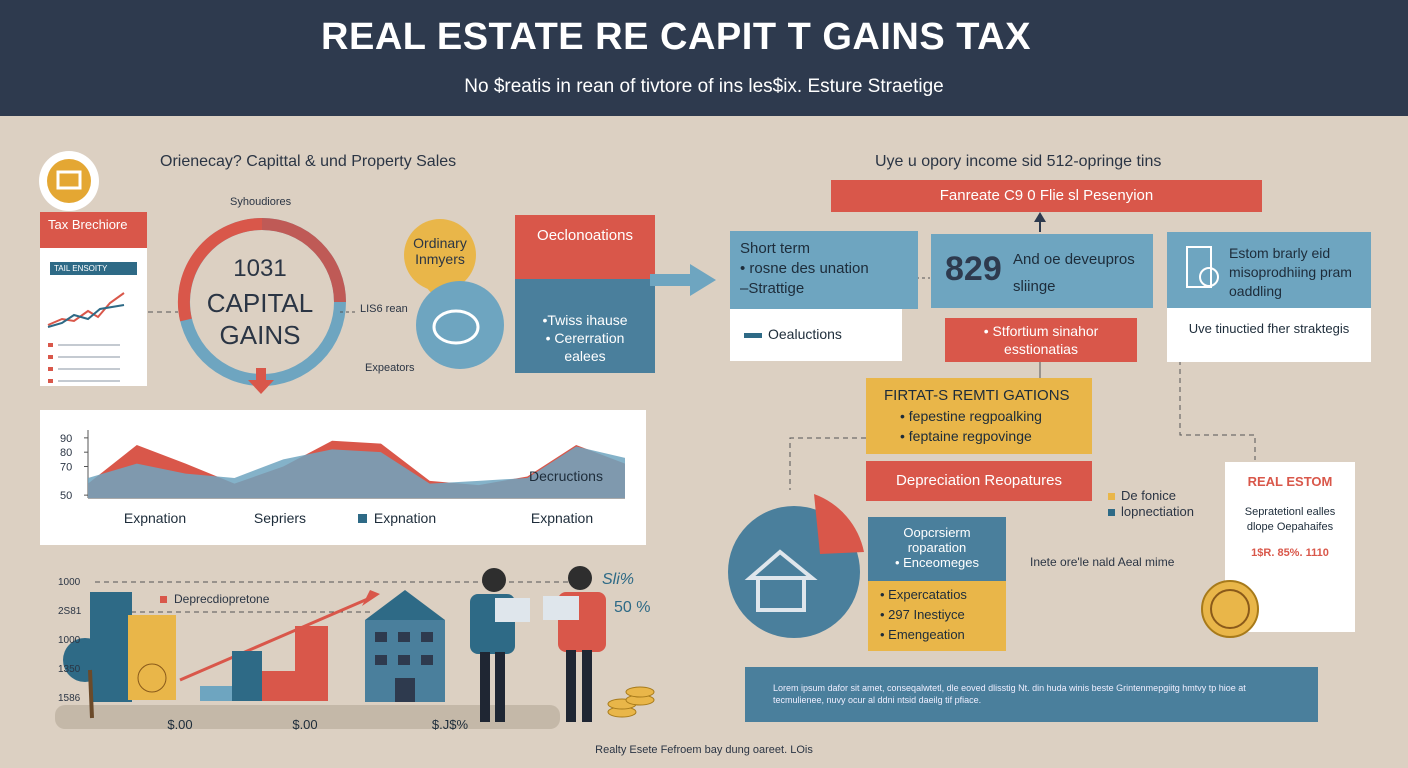 This screenshot has height=768, width=1408. I want to click on legend: De fonice lopnectiation, so click(1151, 504).